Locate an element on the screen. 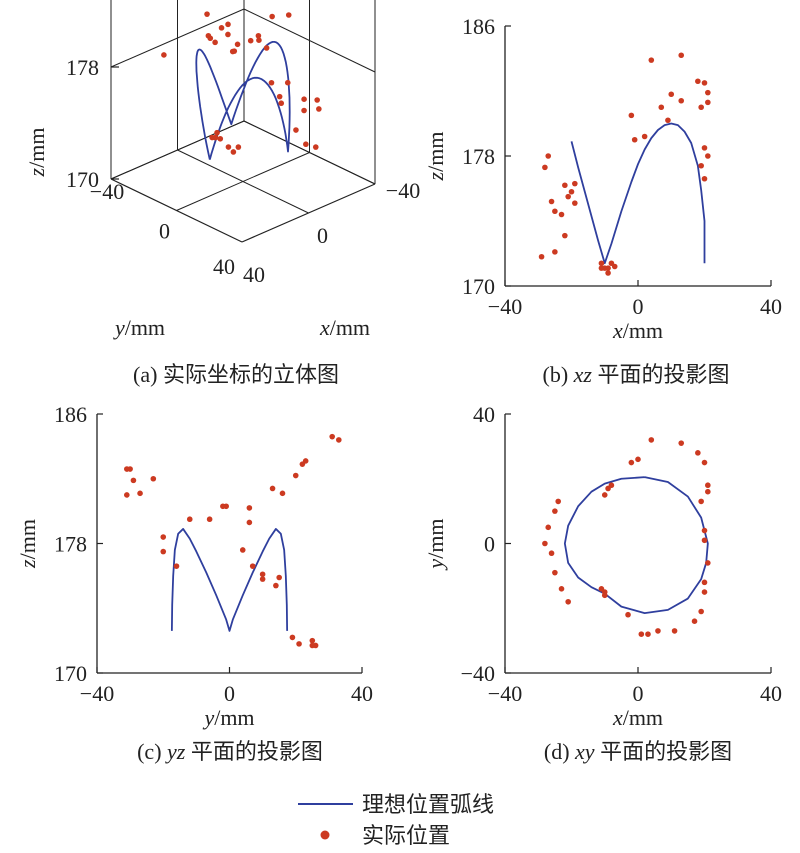 This screenshot has width=800, height=853. legend-actual-marker is located at coordinates (325, 835).